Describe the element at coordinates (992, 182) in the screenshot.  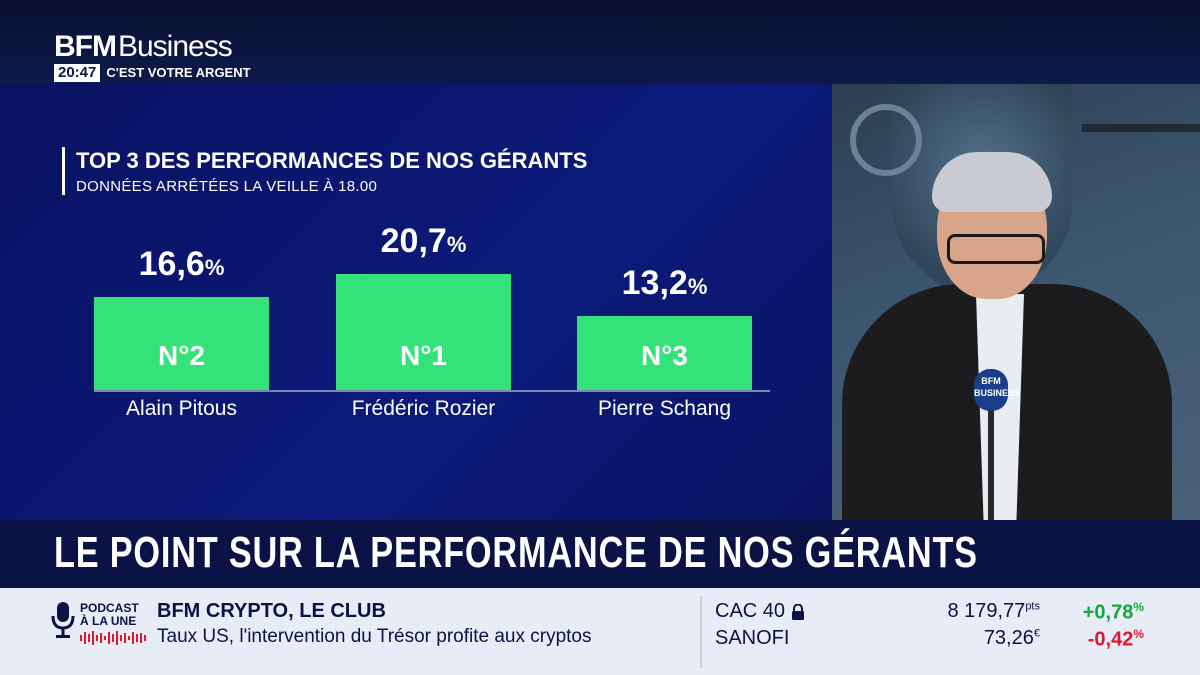
I see `presenter-hair` at that location.